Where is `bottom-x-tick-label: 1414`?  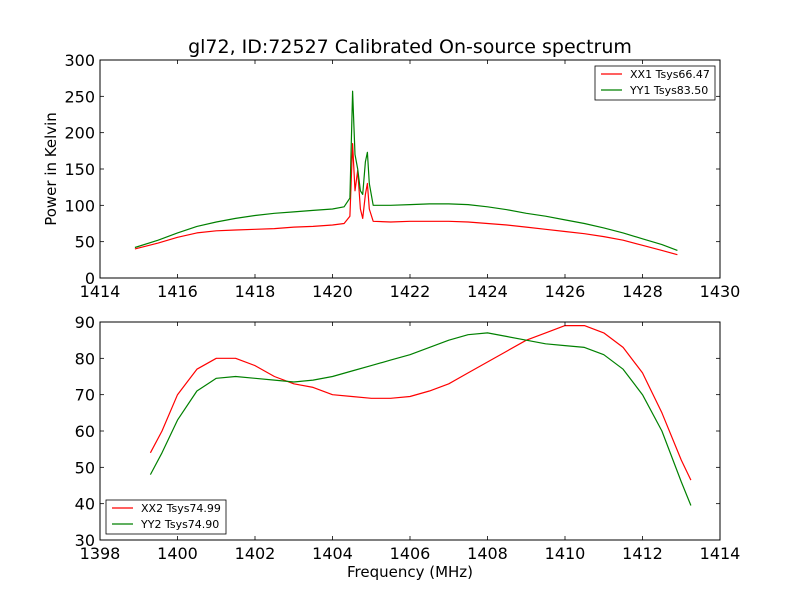 bottom-x-tick-label: 1414 is located at coordinates (720, 553).